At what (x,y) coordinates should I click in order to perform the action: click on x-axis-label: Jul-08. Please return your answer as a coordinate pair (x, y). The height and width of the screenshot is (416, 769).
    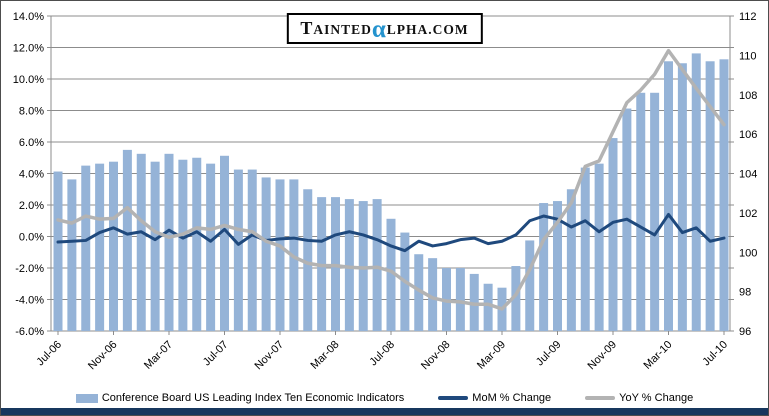
    Looking at the image, I should click on (382, 354).